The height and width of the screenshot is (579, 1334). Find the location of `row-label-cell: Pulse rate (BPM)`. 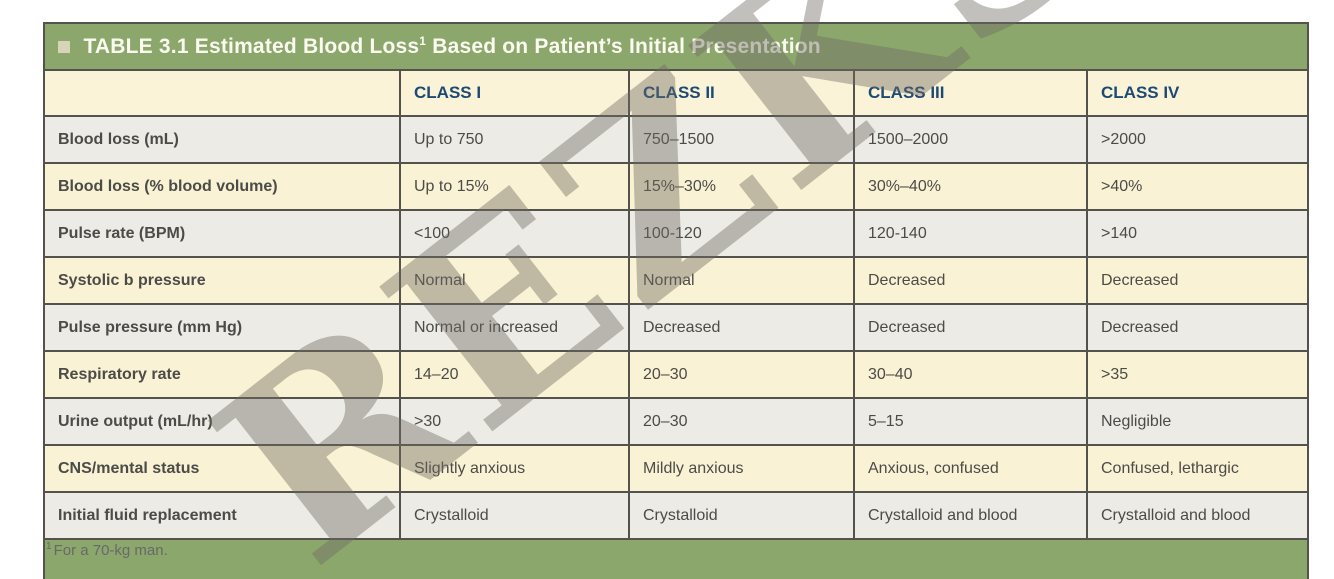

row-label-cell: Pulse rate (BPM) is located at coordinates (222, 233).